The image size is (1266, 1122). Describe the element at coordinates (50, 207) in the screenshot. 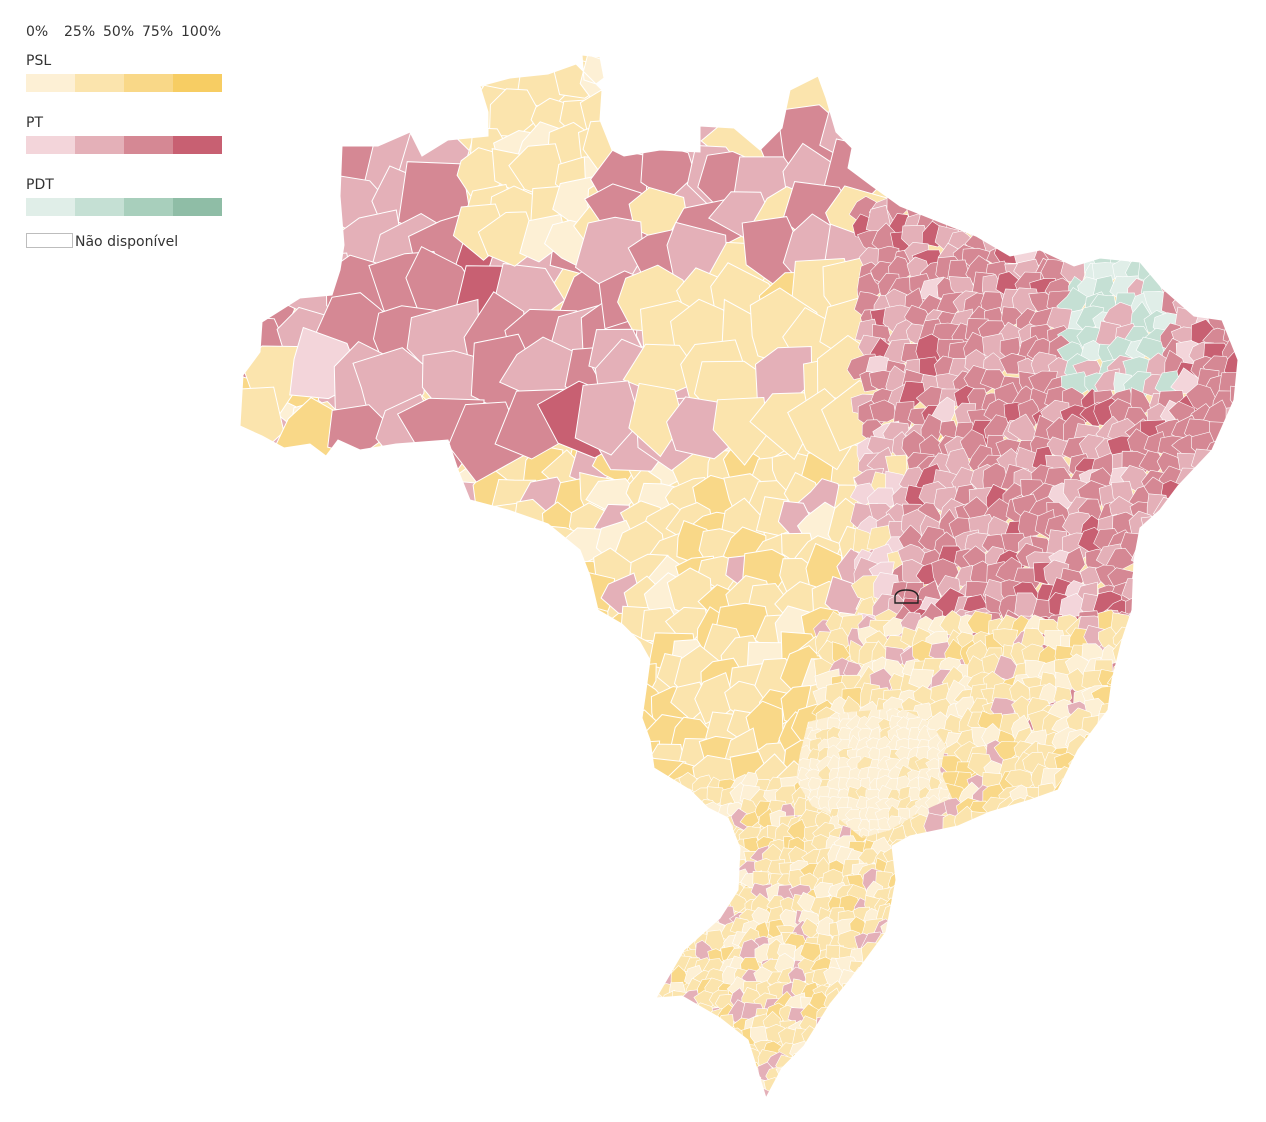

I see `ramp-step` at that location.